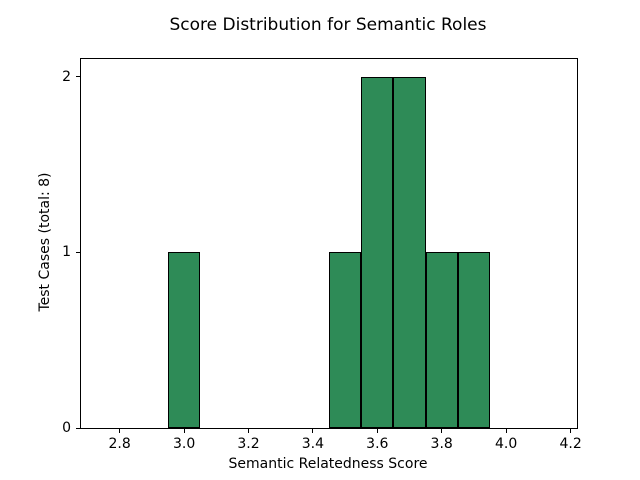 This screenshot has width=640, height=480. Describe the element at coordinates (328, 464) in the screenshot. I see `x-axis-label: Semantic Relatedness Score` at that location.